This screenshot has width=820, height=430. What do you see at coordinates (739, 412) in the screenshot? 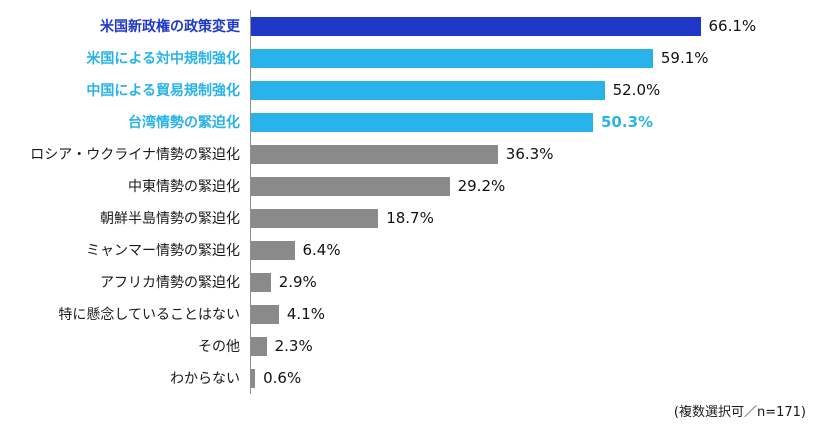
I see `chart-footnote: (複数選択可／n=171)` at bounding box center [739, 412].